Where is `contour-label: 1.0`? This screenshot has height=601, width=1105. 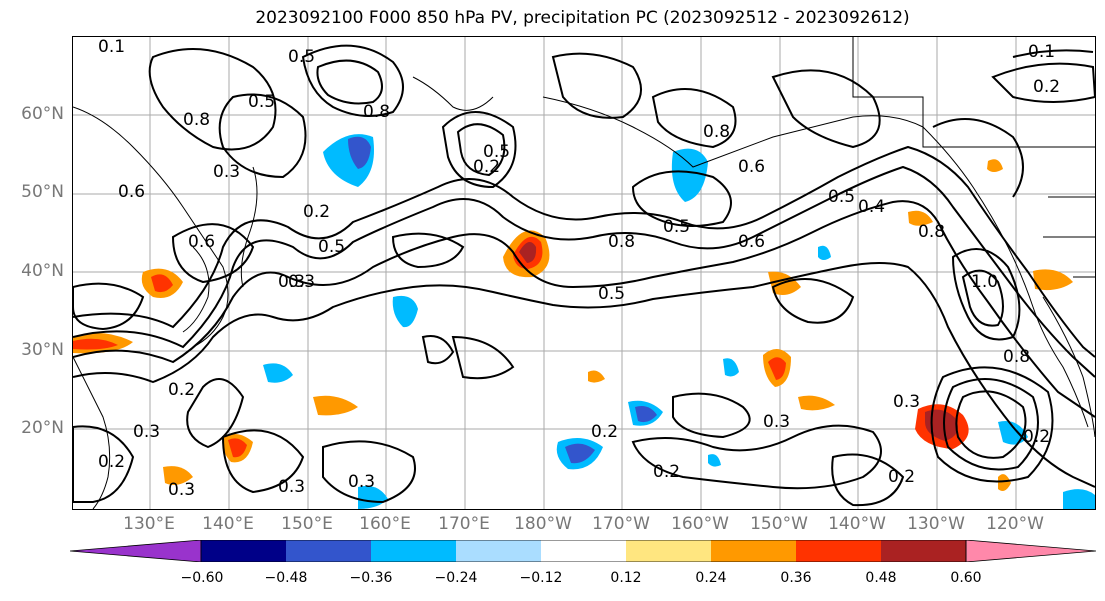 contour-label: 1.0 is located at coordinates (984, 282).